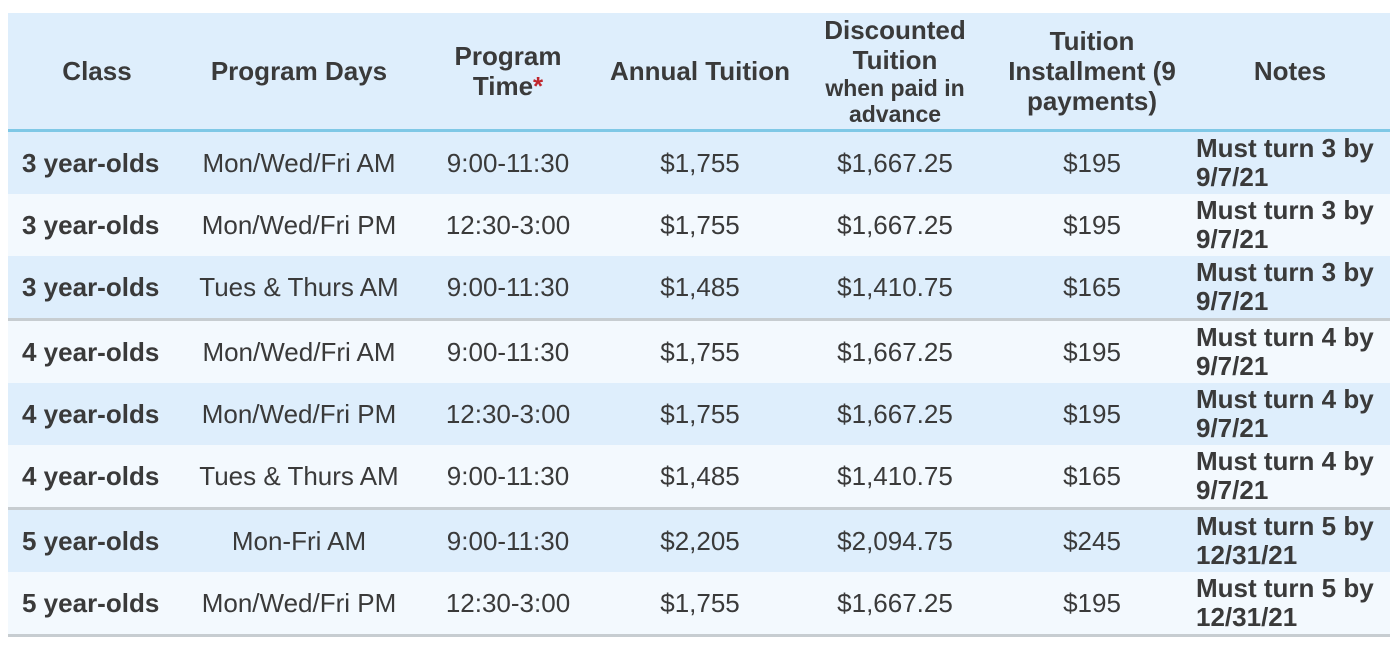  I want to click on row-installment: $245, so click(1092, 540).